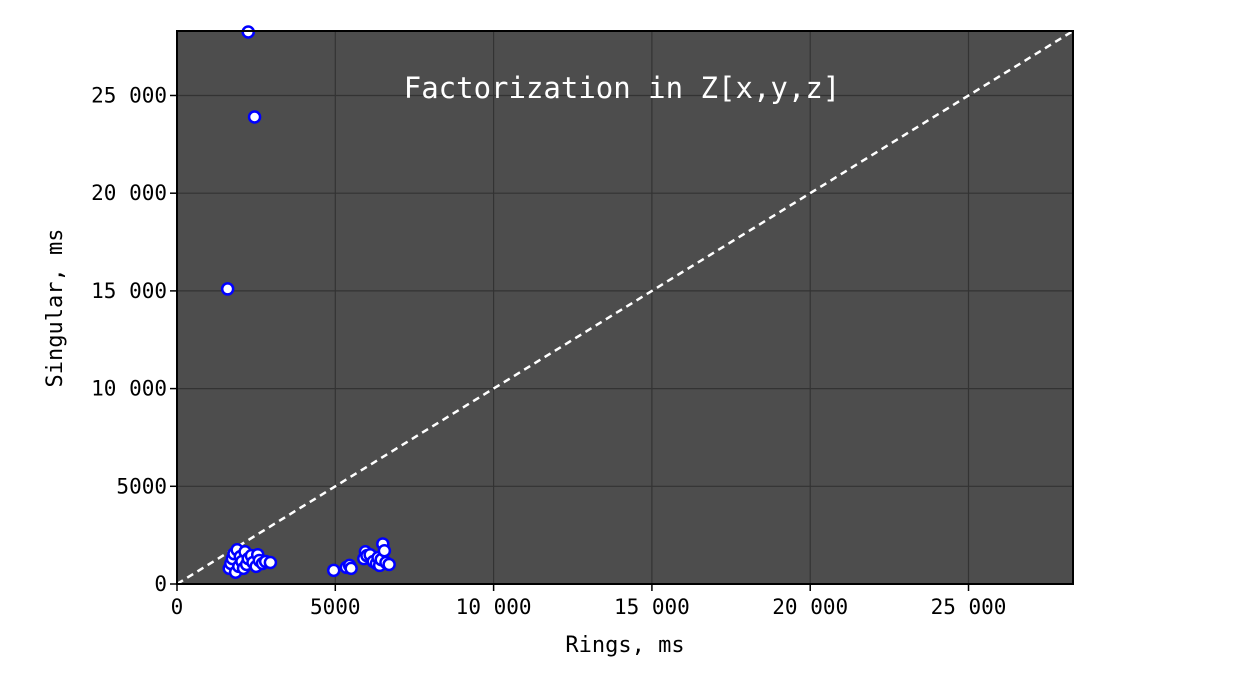 The height and width of the screenshot is (689, 1250). Describe the element at coordinates (141, 486) in the screenshot. I see `y-tick-label: 5000` at that location.